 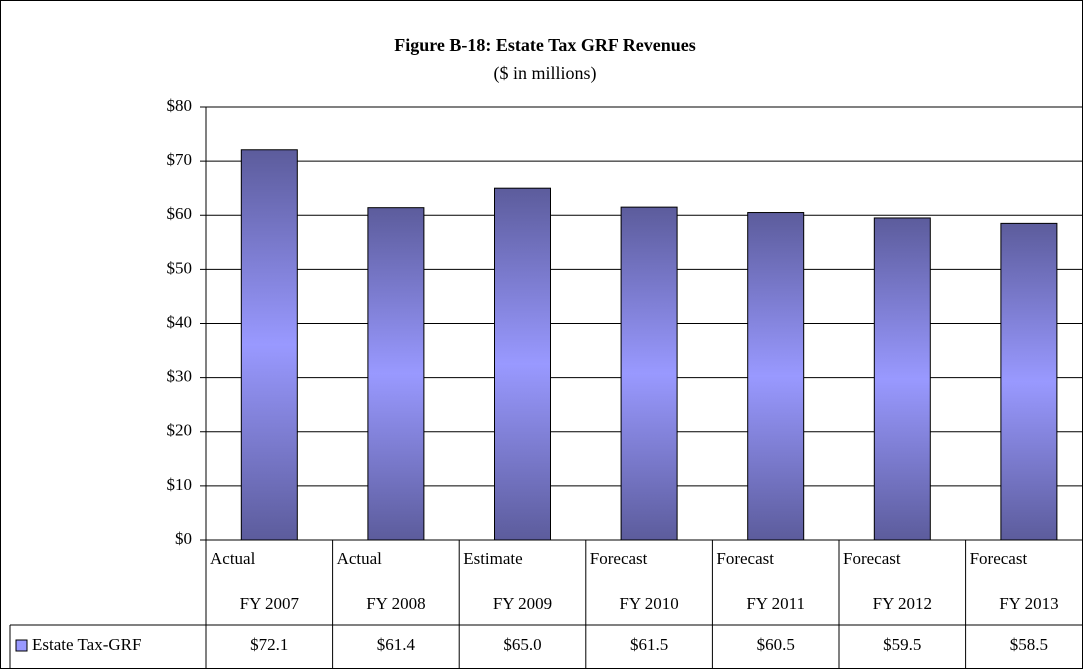 What do you see at coordinates (180, 376) in the screenshot?
I see `y-tick-label: $30` at bounding box center [180, 376].